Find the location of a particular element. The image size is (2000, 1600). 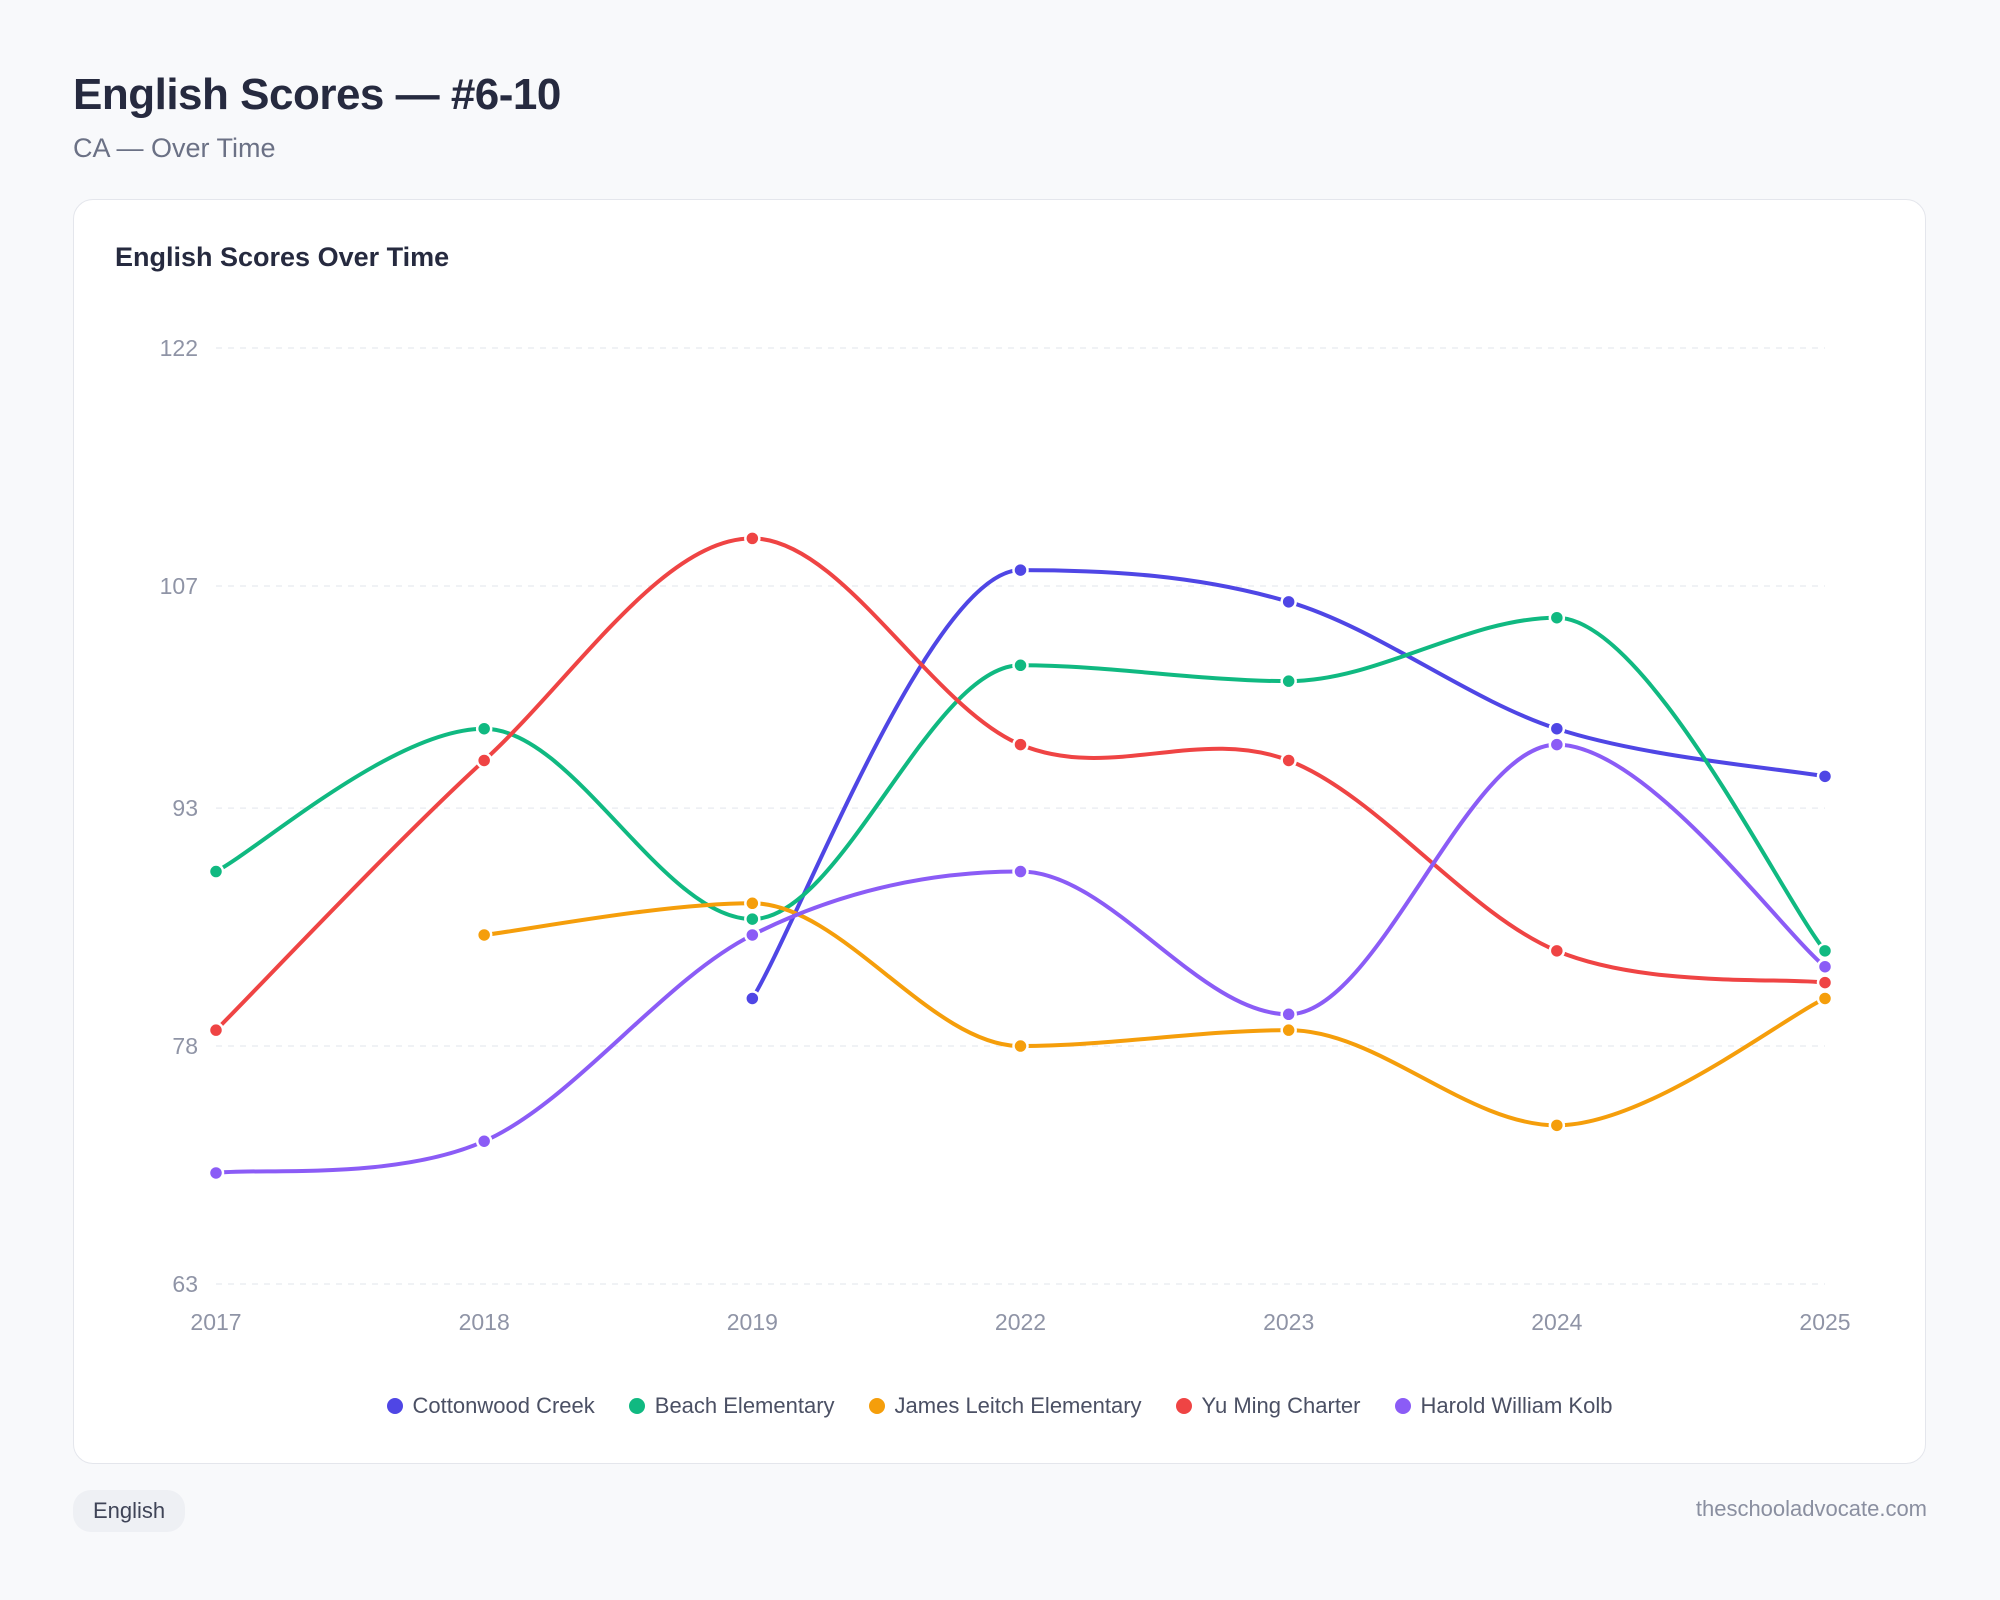

x-tick-label: 2023 is located at coordinates (1288, 1322).